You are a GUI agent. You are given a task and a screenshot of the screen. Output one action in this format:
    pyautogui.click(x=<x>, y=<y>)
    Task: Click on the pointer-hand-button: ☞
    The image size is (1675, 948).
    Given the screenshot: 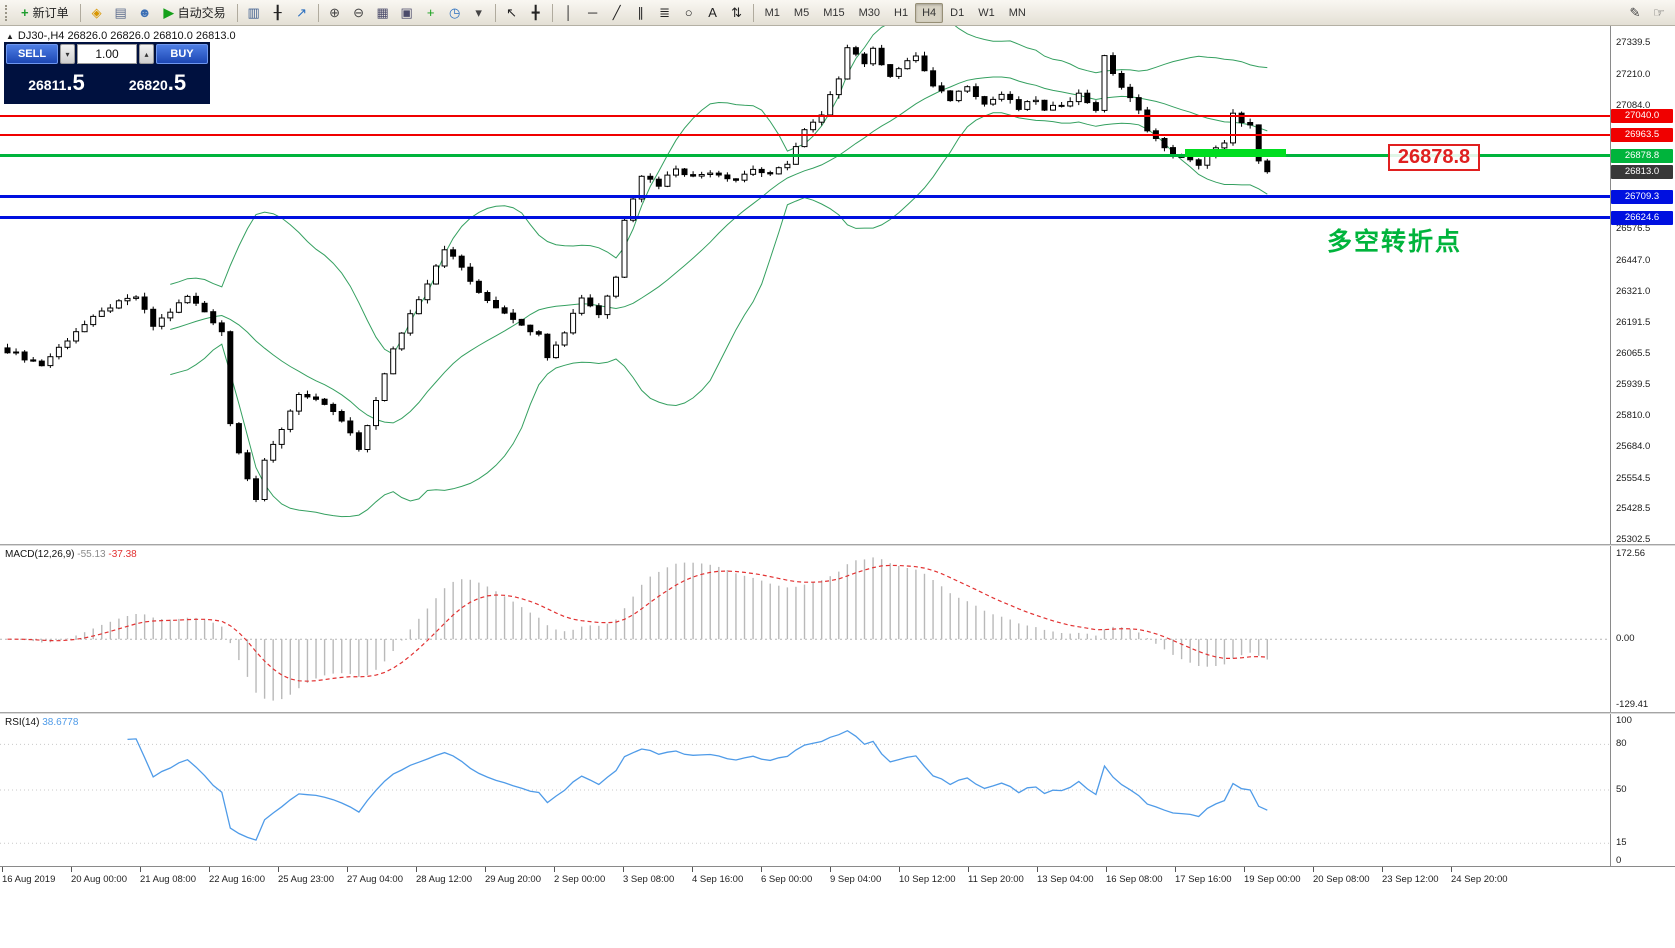 What is the action you would take?
    pyautogui.click(x=1659, y=13)
    